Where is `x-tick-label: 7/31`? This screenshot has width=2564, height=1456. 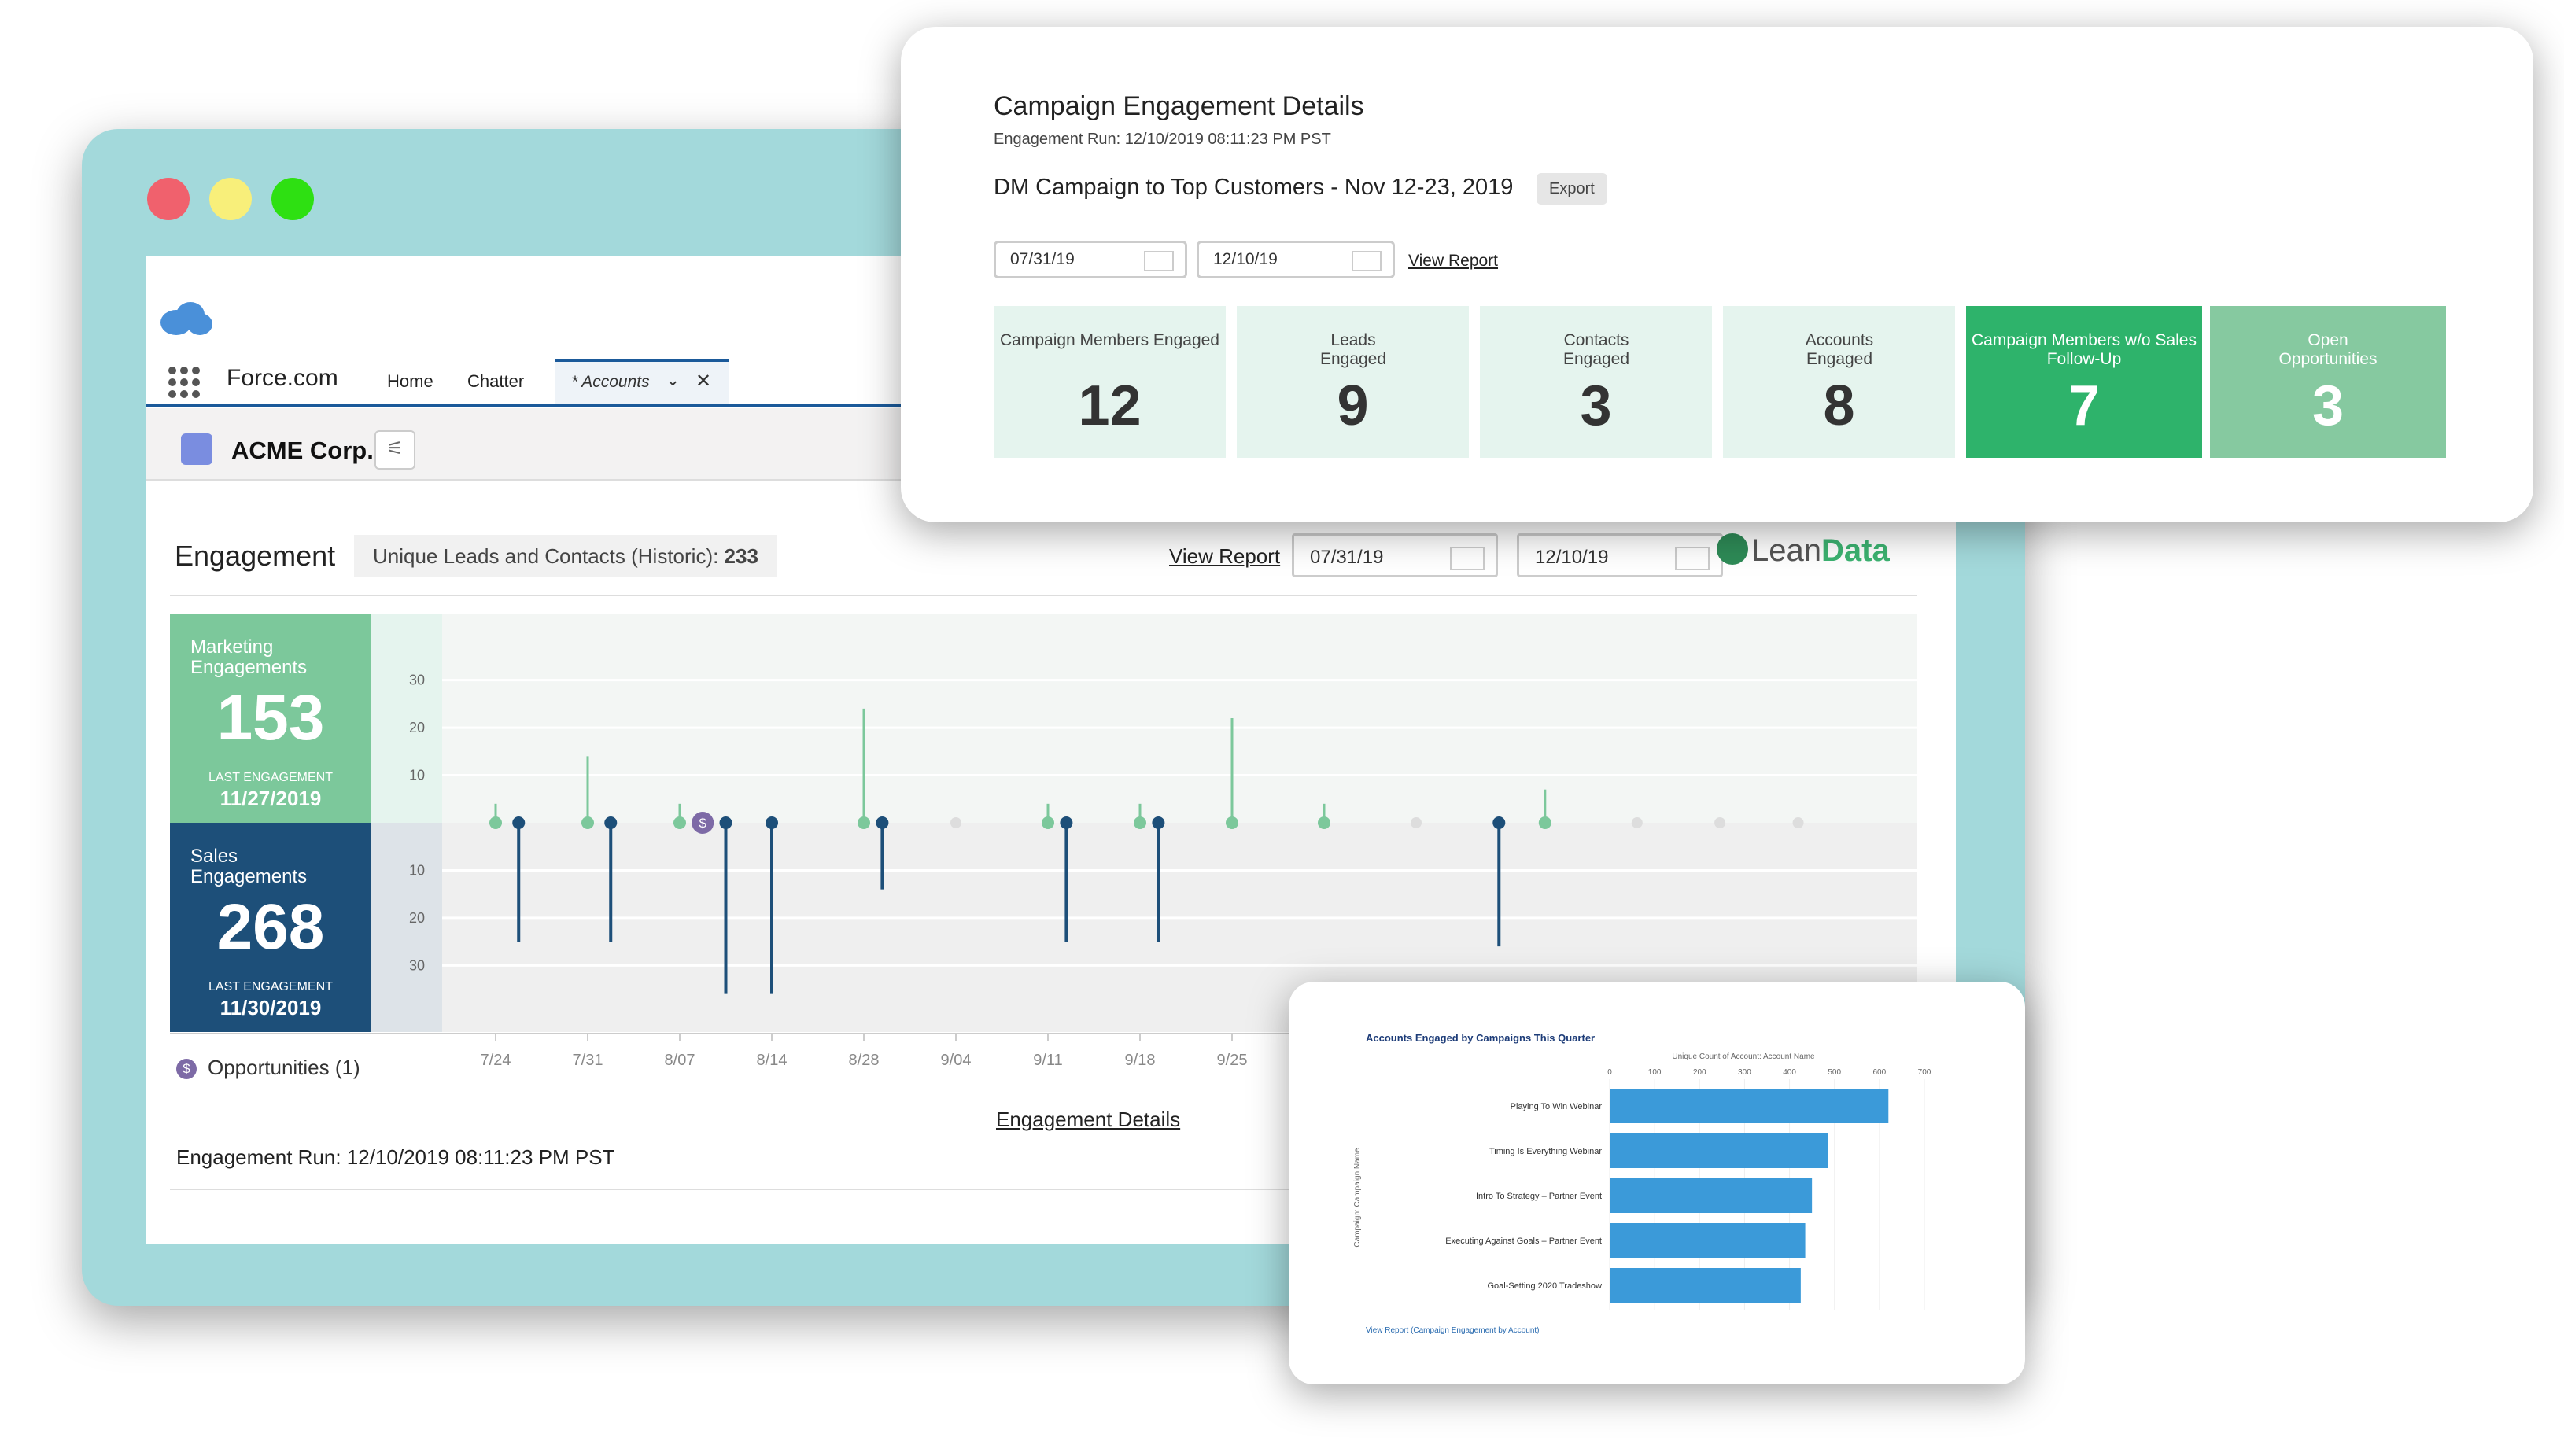 x-tick-label: 7/31 is located at coordinates (588, 1060).